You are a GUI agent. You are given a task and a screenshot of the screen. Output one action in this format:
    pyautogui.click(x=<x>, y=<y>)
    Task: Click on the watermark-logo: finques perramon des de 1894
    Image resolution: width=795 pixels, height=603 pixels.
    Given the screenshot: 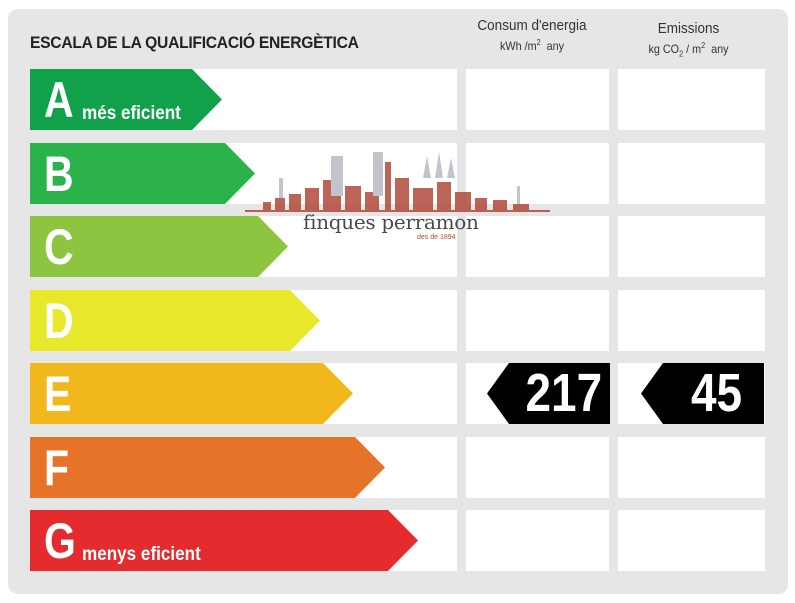 What is the action you would take?
    pyautogui.click(x=397, y=198)
    